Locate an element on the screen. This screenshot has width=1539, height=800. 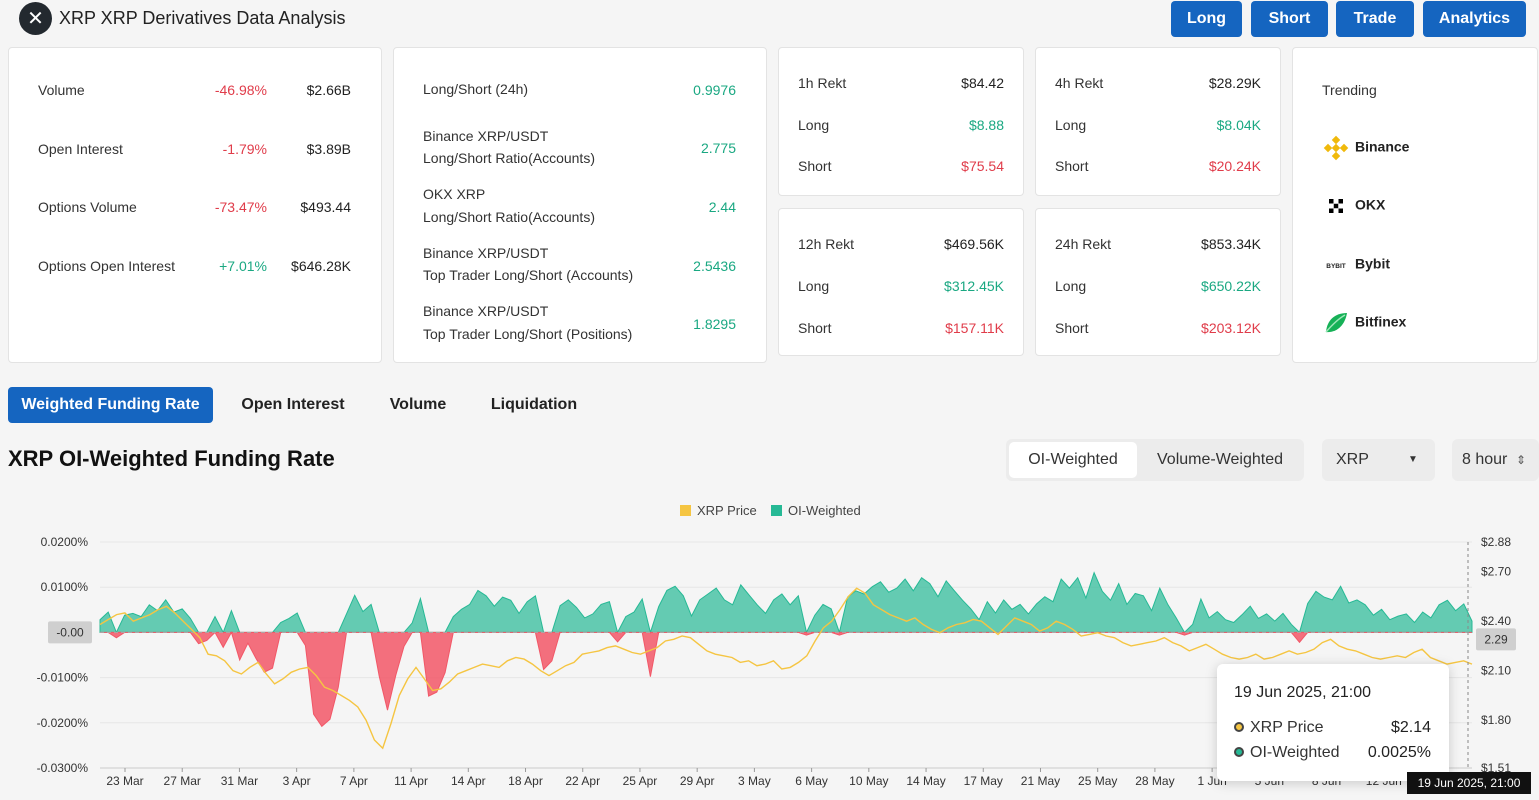
x-tick-label: 10 May is located at coordinates (868, 781).